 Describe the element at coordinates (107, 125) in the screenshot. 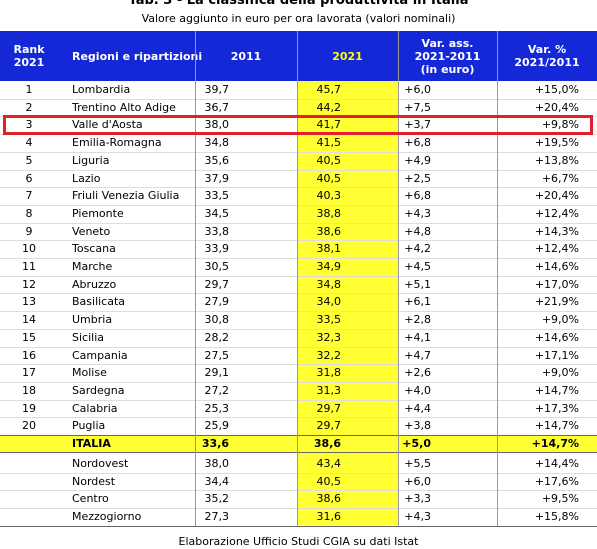

I see `table-cell: Valle d'Aosta` at that location.